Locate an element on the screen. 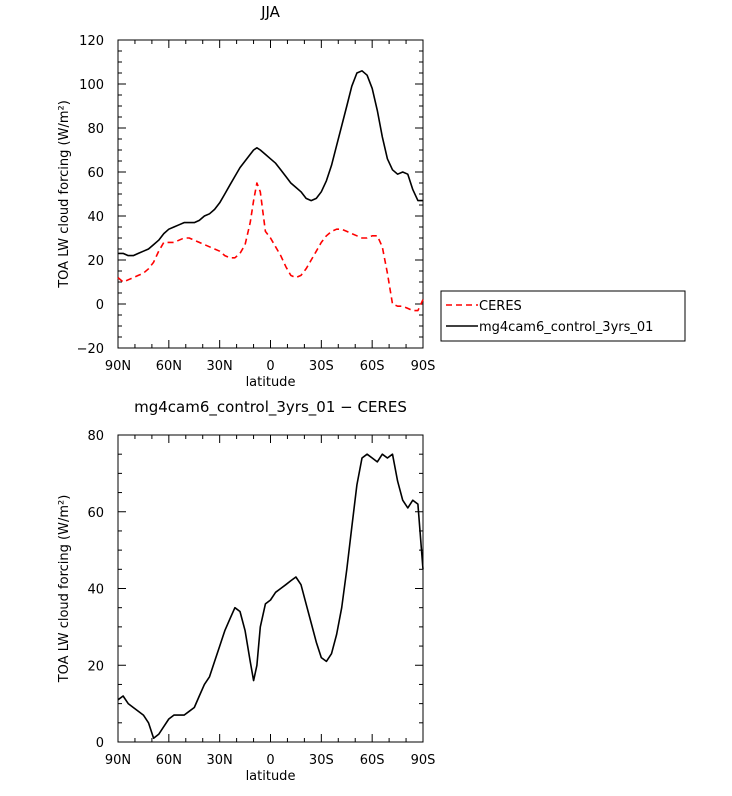 The width and height of the screenshot is (732, 796). legend-box is located at coordinates (563, 316).